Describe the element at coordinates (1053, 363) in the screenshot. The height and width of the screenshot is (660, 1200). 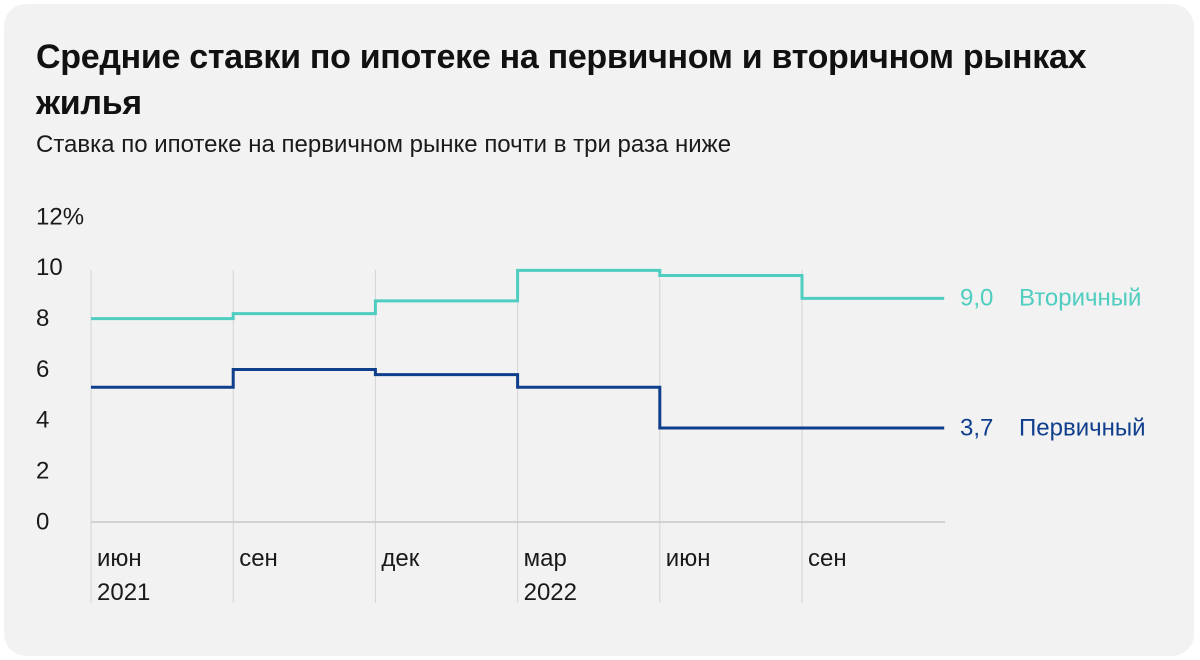
I see `end-labels: 9,0 Вторичный 3,7 Первичный` at that location.